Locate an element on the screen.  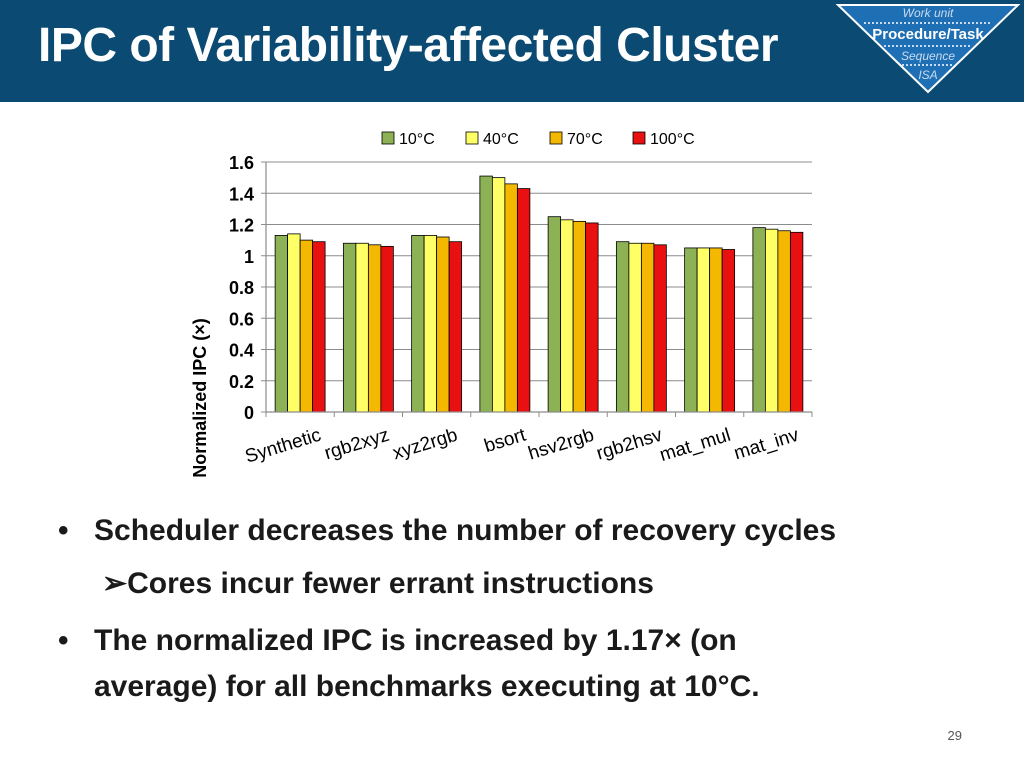
bar-bsort-100°C is located at coordinates (523, 300).